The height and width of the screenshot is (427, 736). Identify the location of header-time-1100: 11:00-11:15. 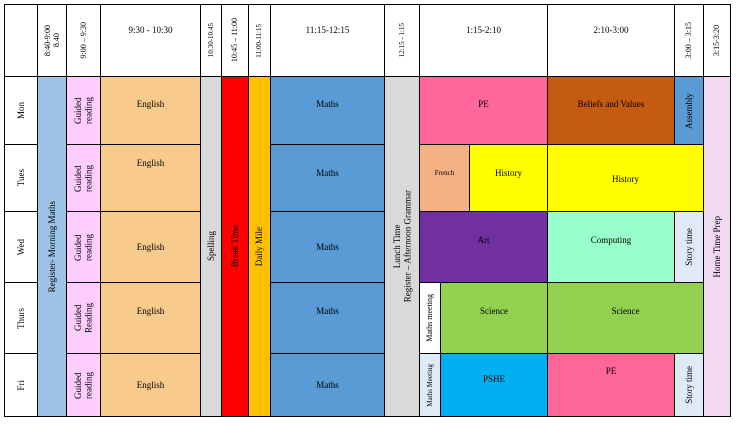
(259, 40).